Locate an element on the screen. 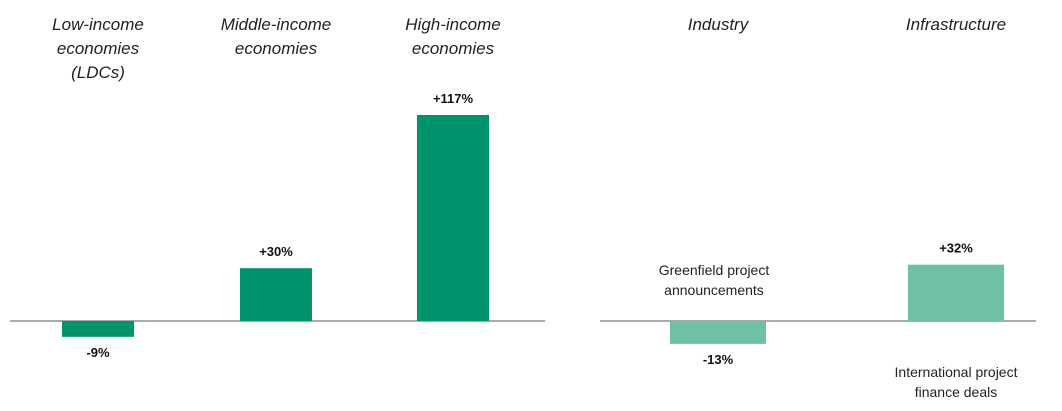 Image resolution: width=1062 pixels, height=411 pixels. category-label-1-3-line-2: economies is located at coordinates (453, 48).